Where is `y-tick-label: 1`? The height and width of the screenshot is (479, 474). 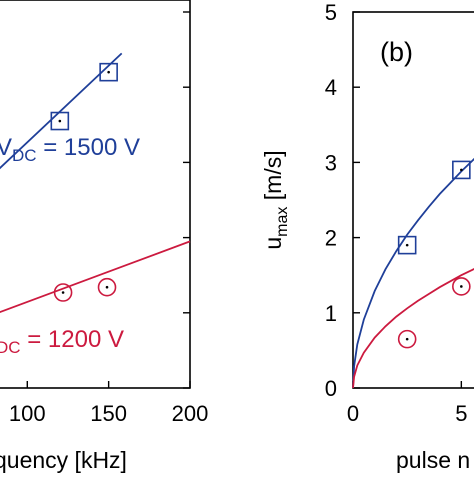
y-tick-label: 1 is located at coordinates (331, 313).